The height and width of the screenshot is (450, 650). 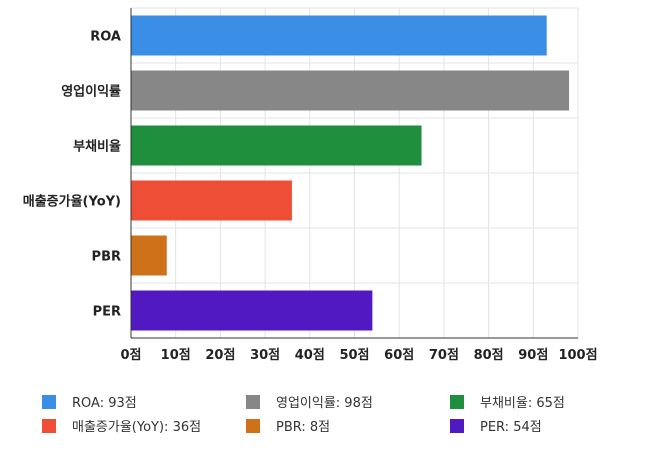 I want to click on x-tick-label: 10점, so click(x=176, y=355).